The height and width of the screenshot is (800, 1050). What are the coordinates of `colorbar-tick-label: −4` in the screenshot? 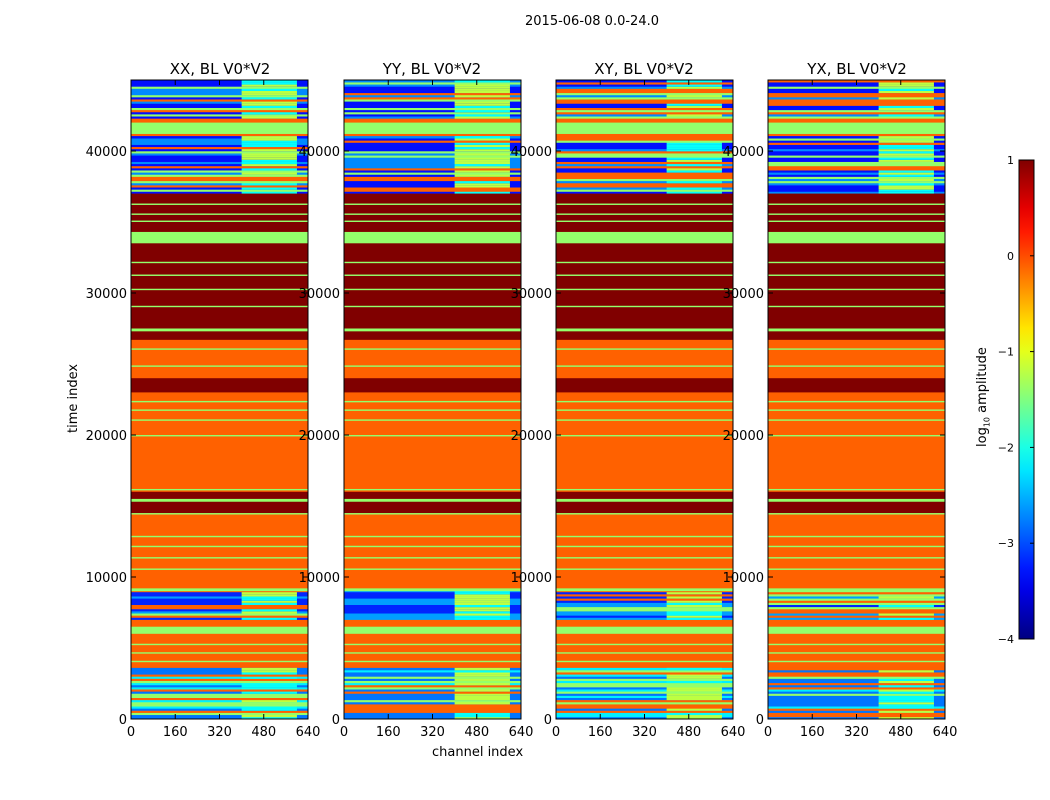 It's located at (1006, 639).